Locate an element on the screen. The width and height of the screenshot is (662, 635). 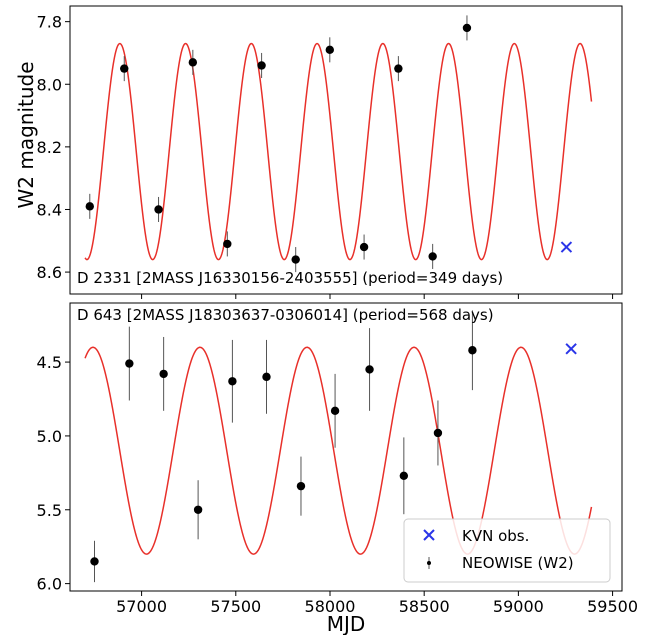
y-tick-label: 8.4 is located at coordinates (49, 209).